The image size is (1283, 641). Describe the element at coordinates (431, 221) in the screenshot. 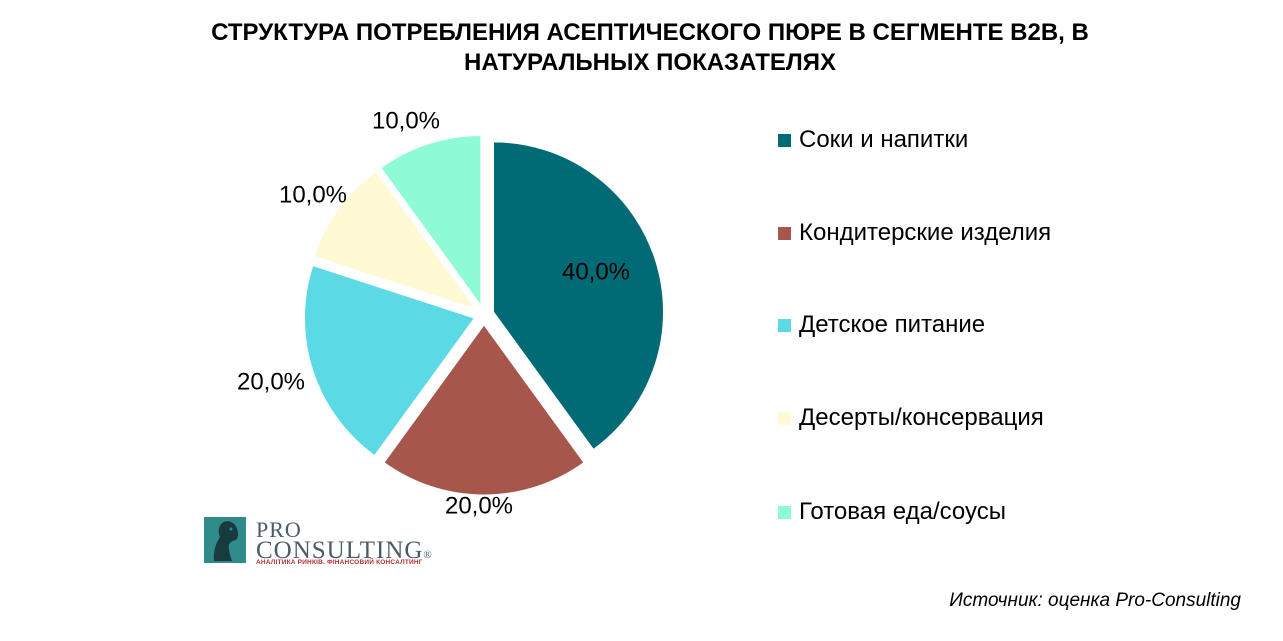

I see `slice-ready-meals` at that location.